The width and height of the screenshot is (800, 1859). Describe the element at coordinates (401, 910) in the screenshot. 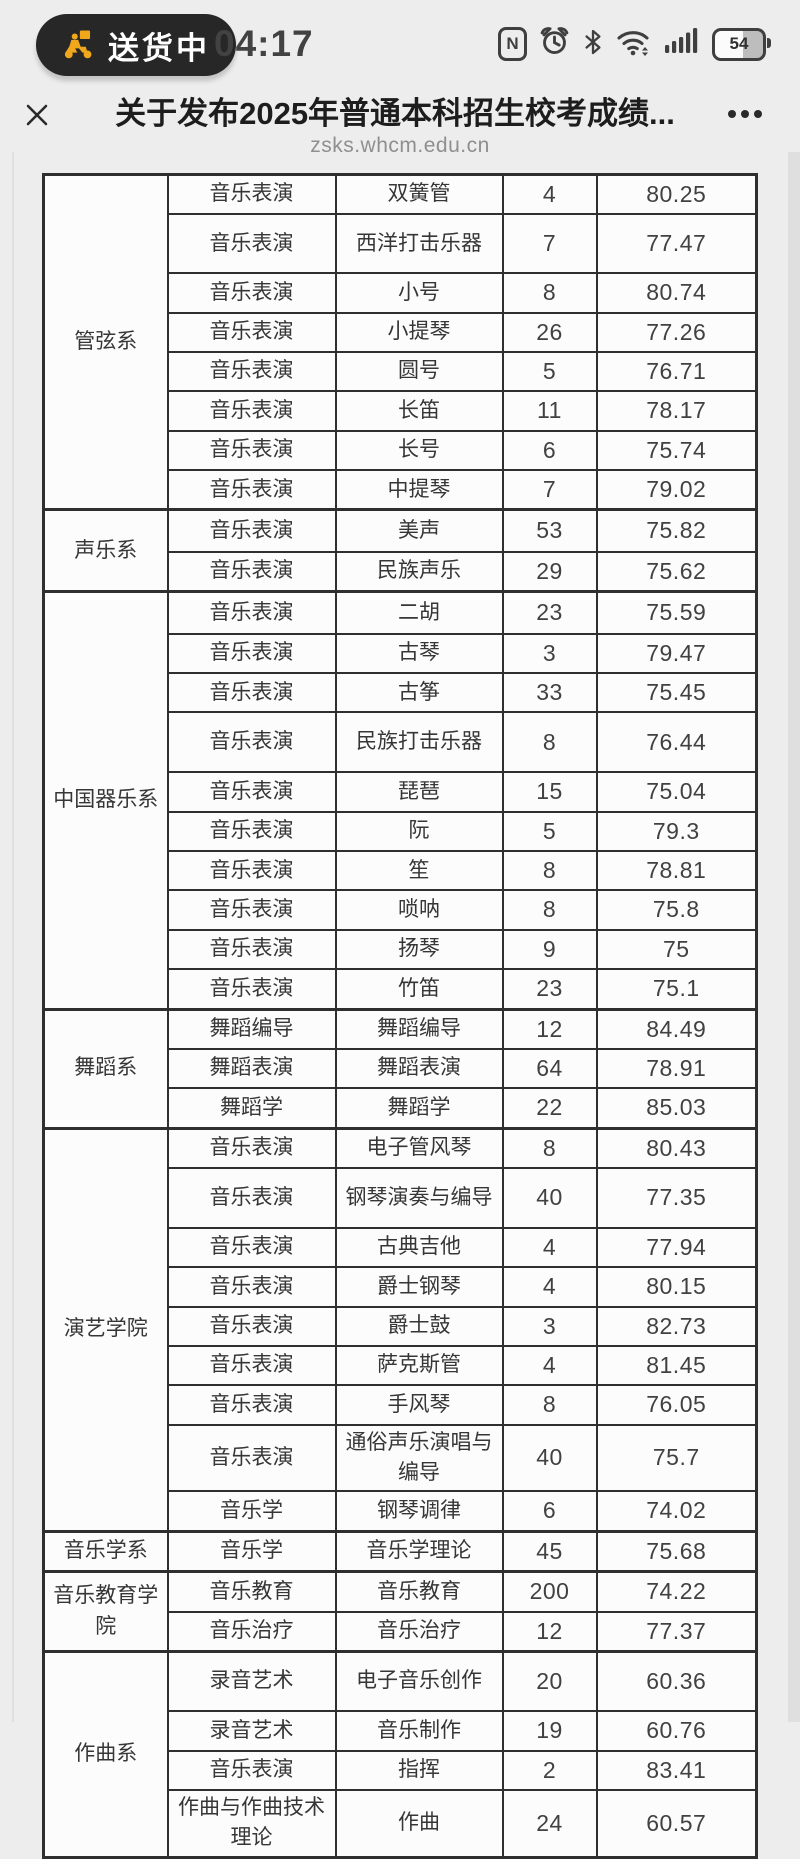

I see `table-row: 音乐表演 唢呐 8 75.8` at that location.